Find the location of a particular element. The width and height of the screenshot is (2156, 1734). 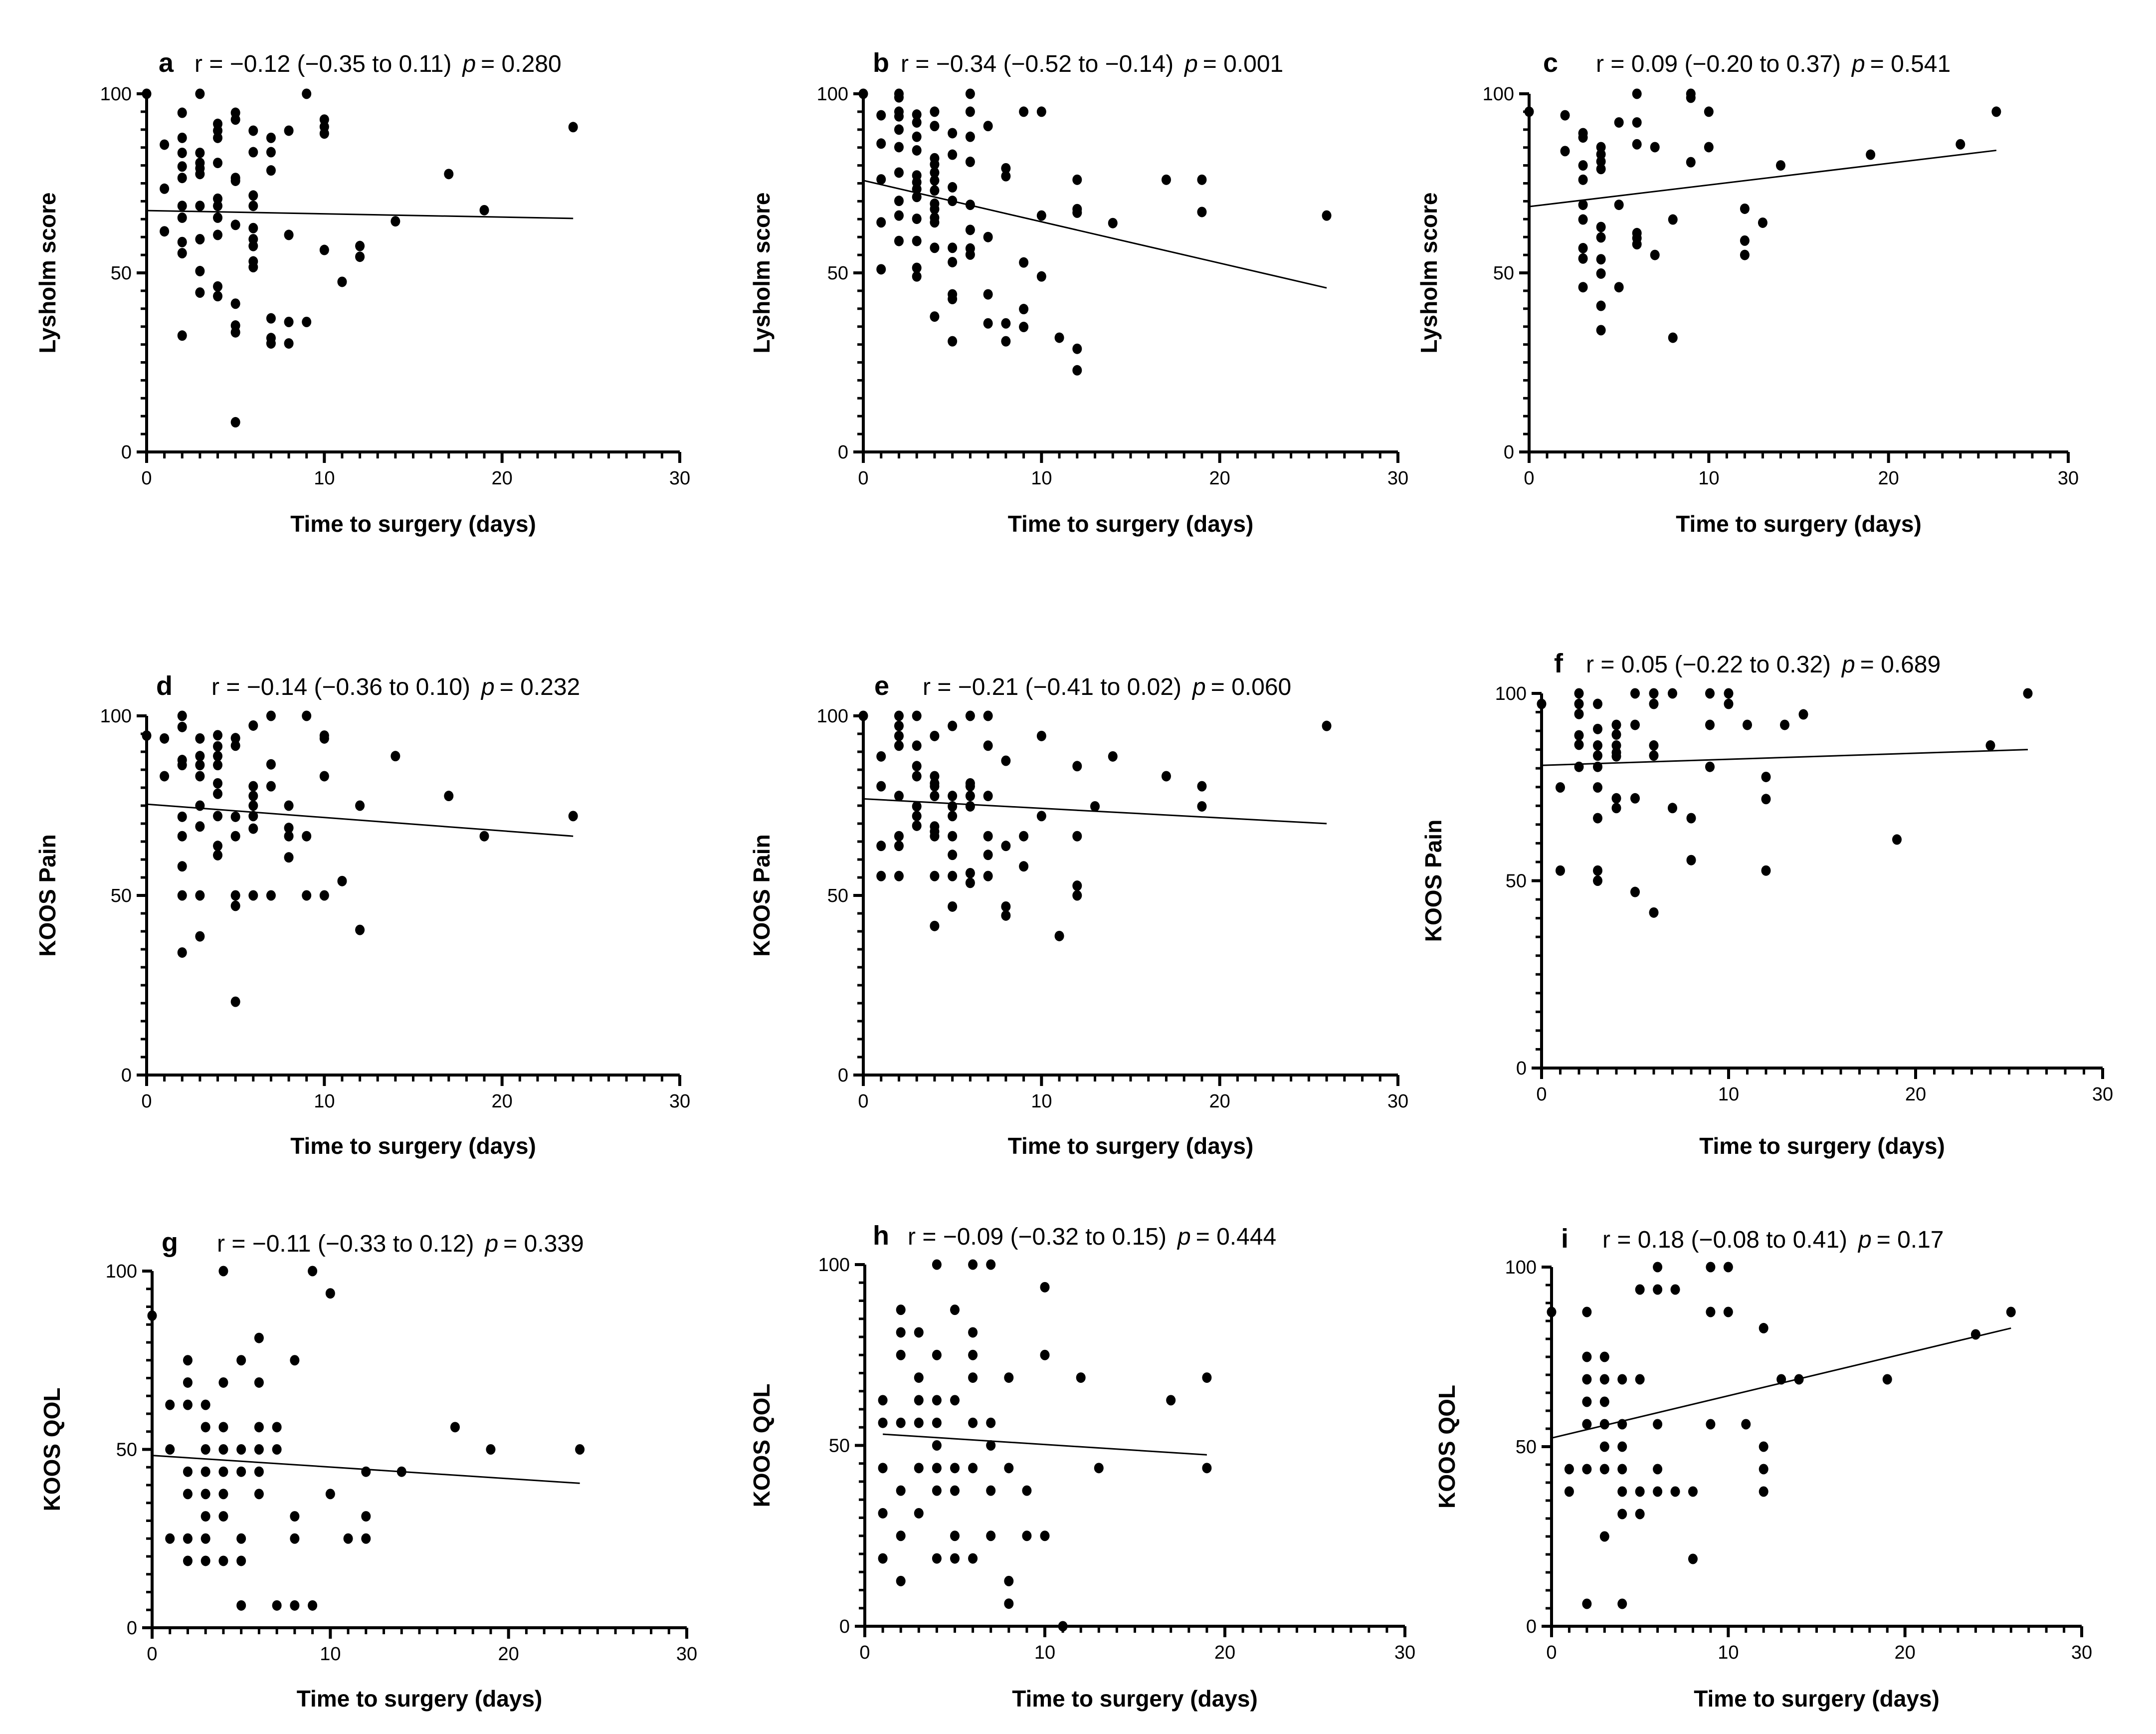

panel-letter: b is located at coordinates (881, 63).